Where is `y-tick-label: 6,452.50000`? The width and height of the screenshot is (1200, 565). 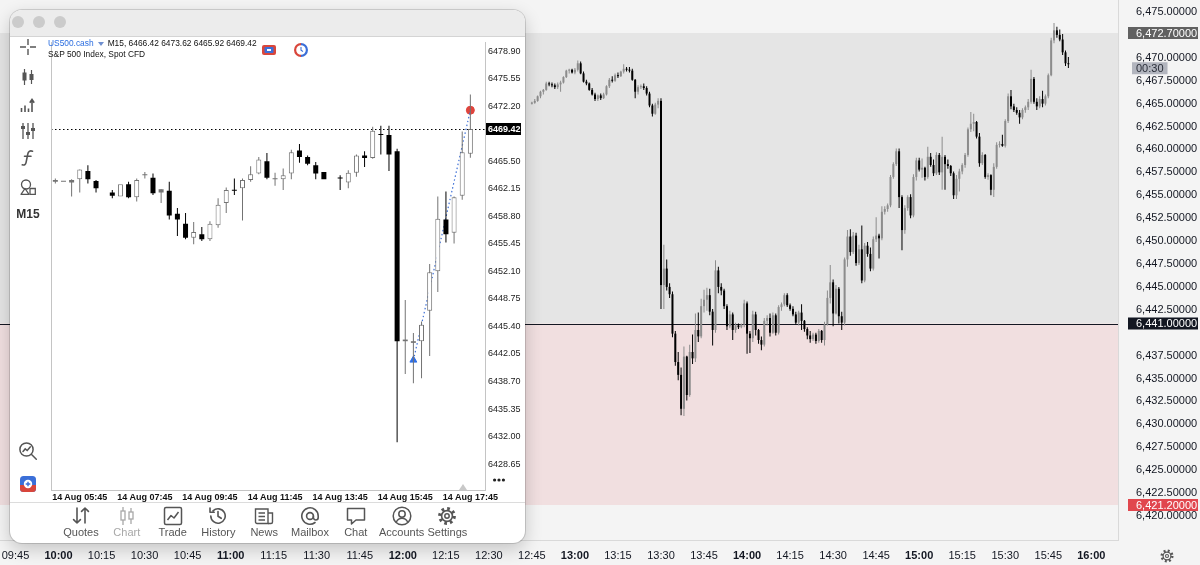
y-tick-label: 6,452.50000 is located at coordinates (1167, 217).